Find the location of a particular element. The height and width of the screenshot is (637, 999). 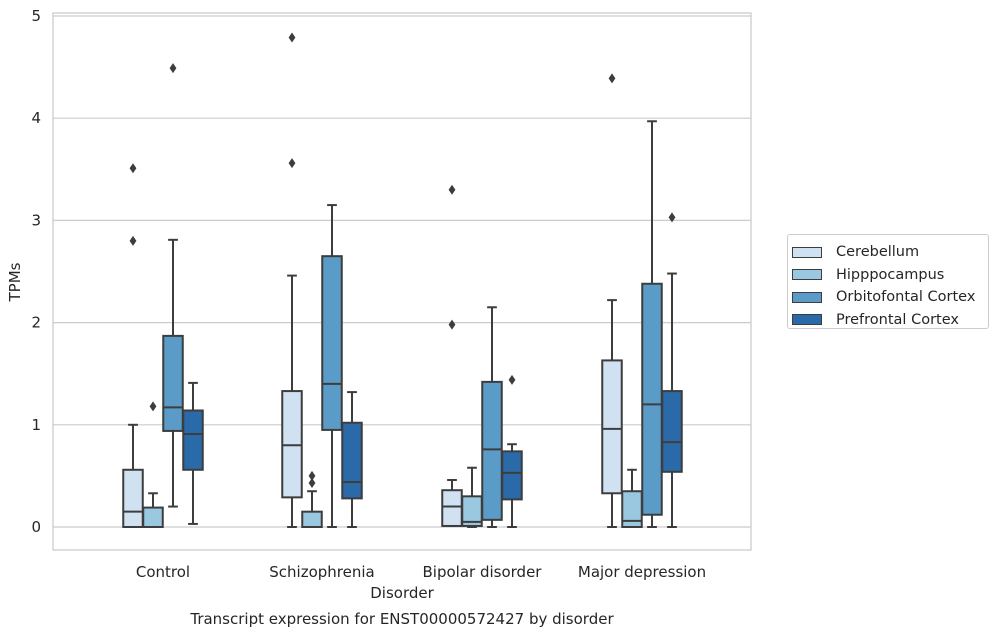

legend-label: Orbitofontal Cortex is located at coordinates (906, 297).